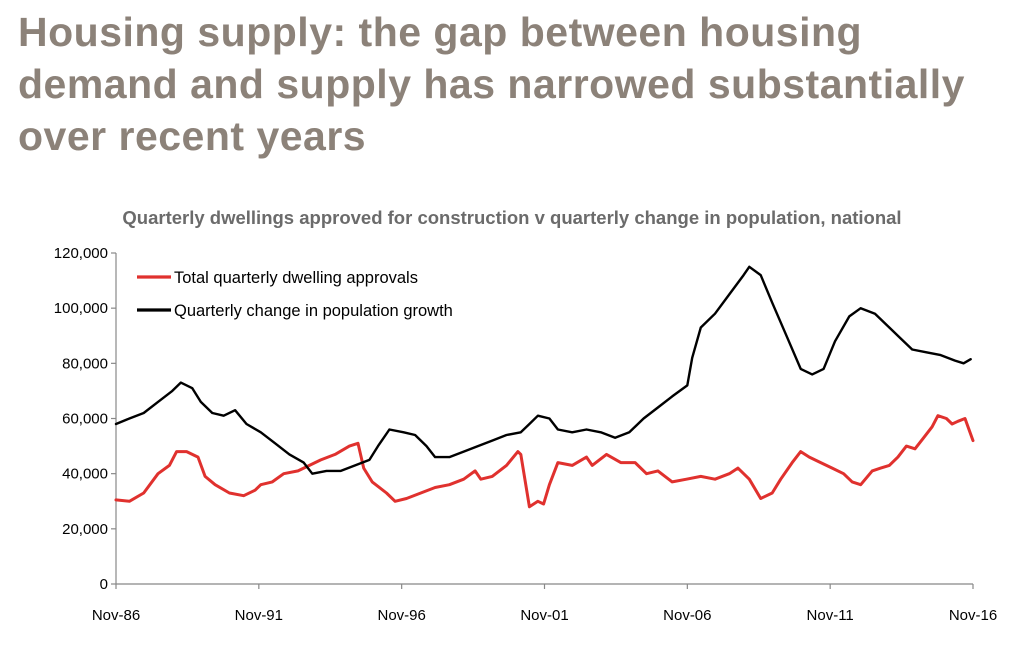 Image resolution: width=1024 pixels, height=649 pixels. I want to click on x-tick-label: Nov-96, so click(401, 615).